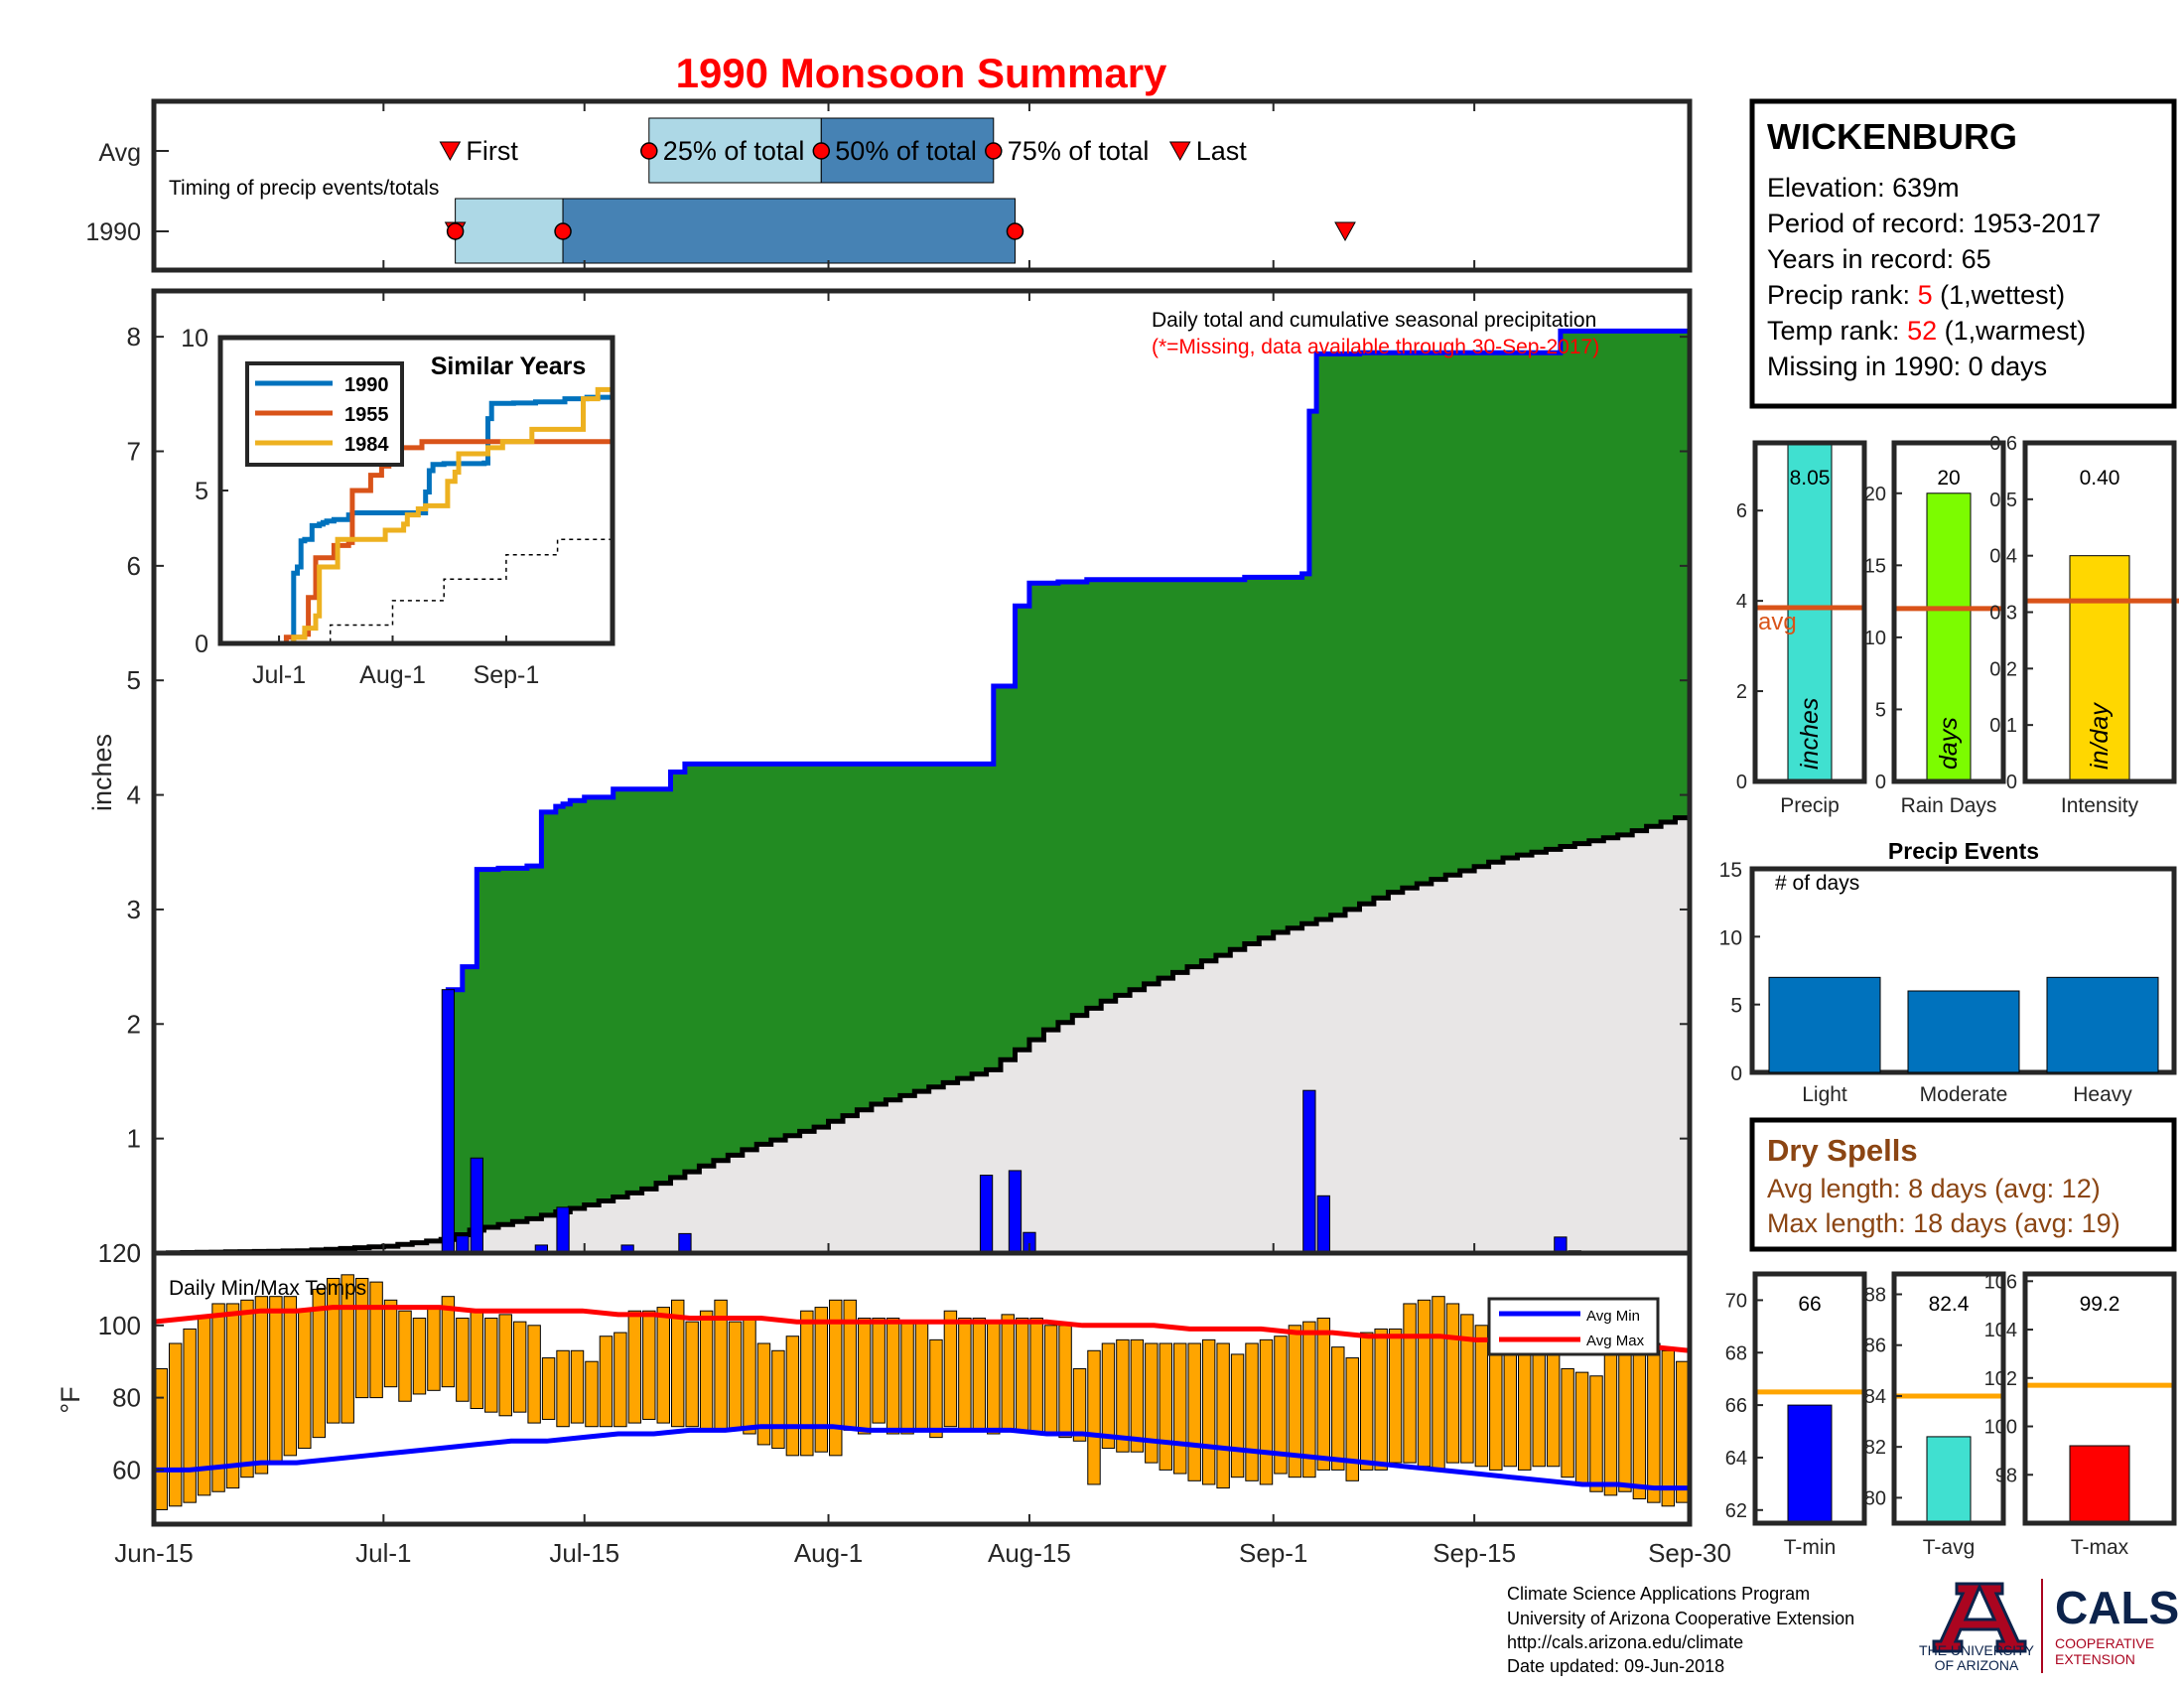  What do you see at coordinates (1875, 566) in the screenshot?
I see `total-y-tick-label: 15` at bounding box center [1875, 566].